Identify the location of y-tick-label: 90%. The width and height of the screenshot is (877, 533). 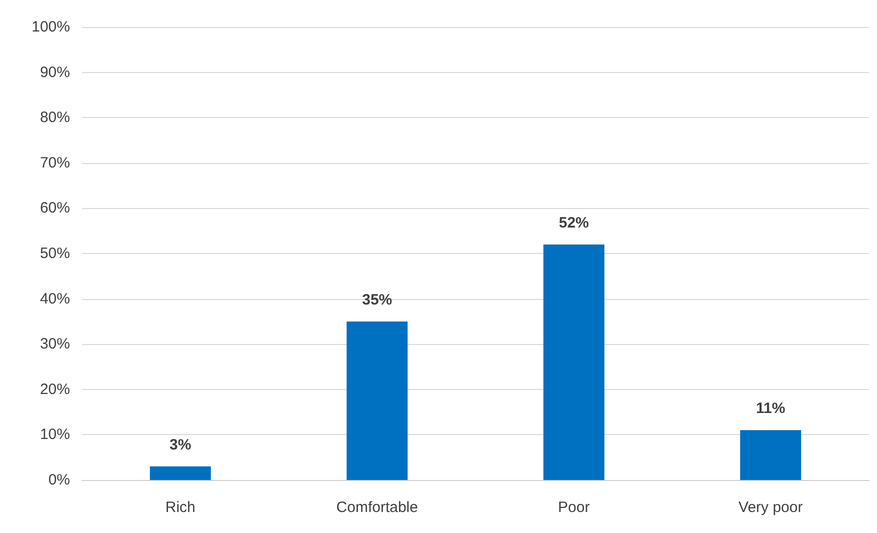
(55, 72).